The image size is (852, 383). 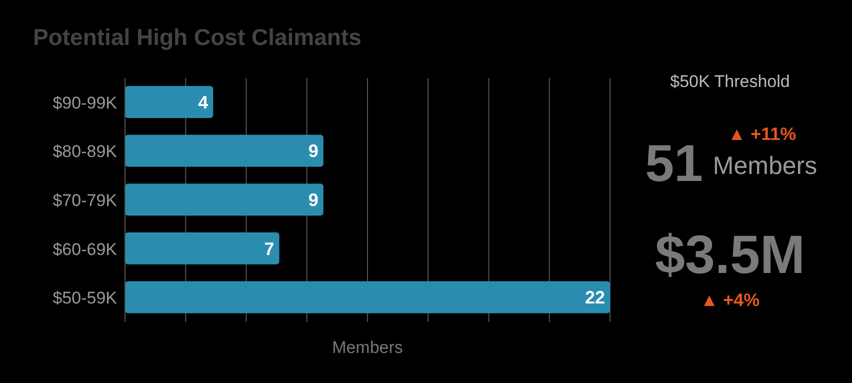 What do you see at coordinates (674, 164) in the screenshot?
I see `kpi-text: 51` at bounding box center [674, 164].